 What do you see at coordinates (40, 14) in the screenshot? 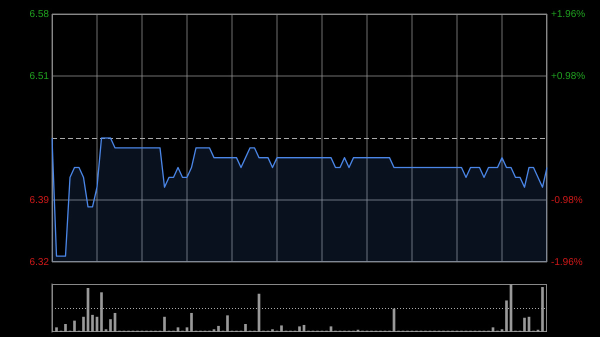
I see `y-tick-label: 6.58` at bounding box center [40, 14].